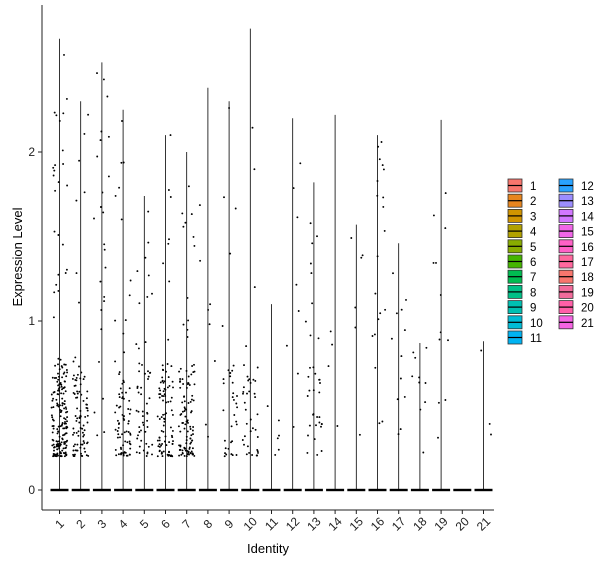 The image size is (600, 568). Describe the element at coordinates (576, 322) in the screenshot. I see `legend-item-21: 21` at that location.